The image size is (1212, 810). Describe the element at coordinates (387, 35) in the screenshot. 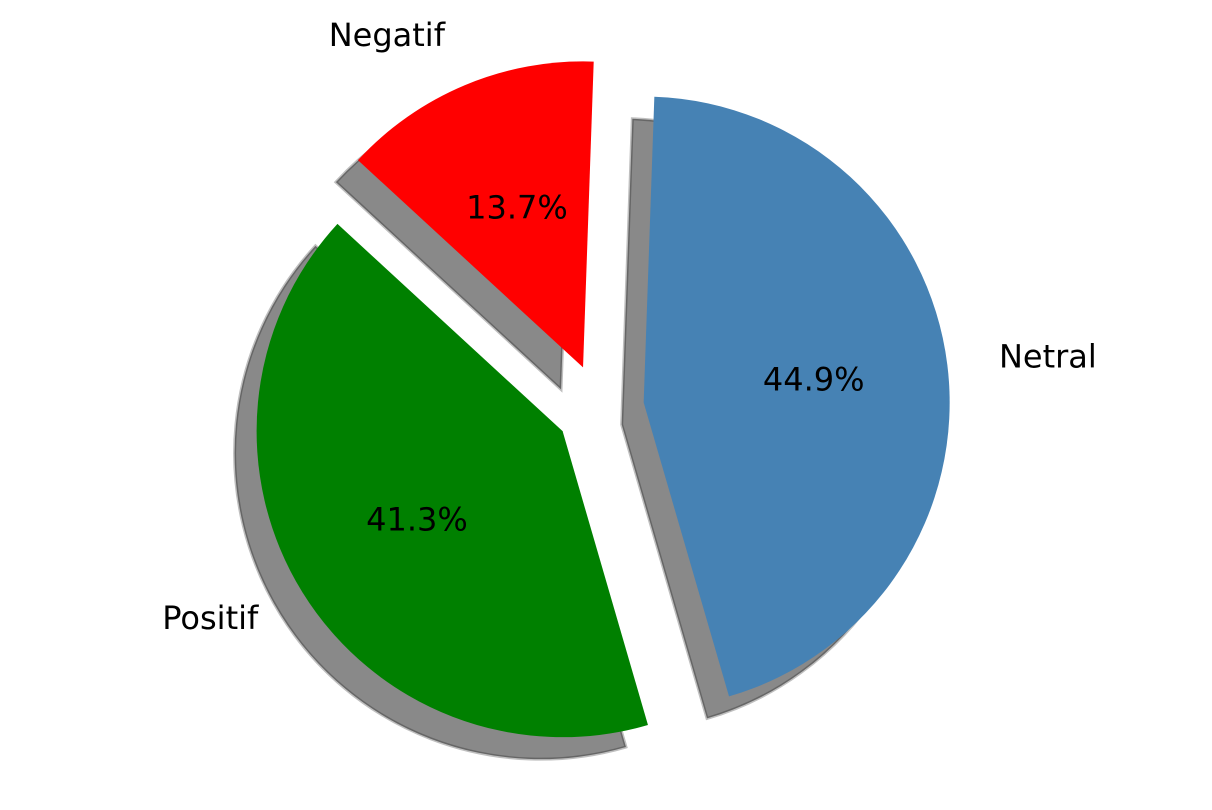

I see `slice-label-negatif: Negatif` at that location.